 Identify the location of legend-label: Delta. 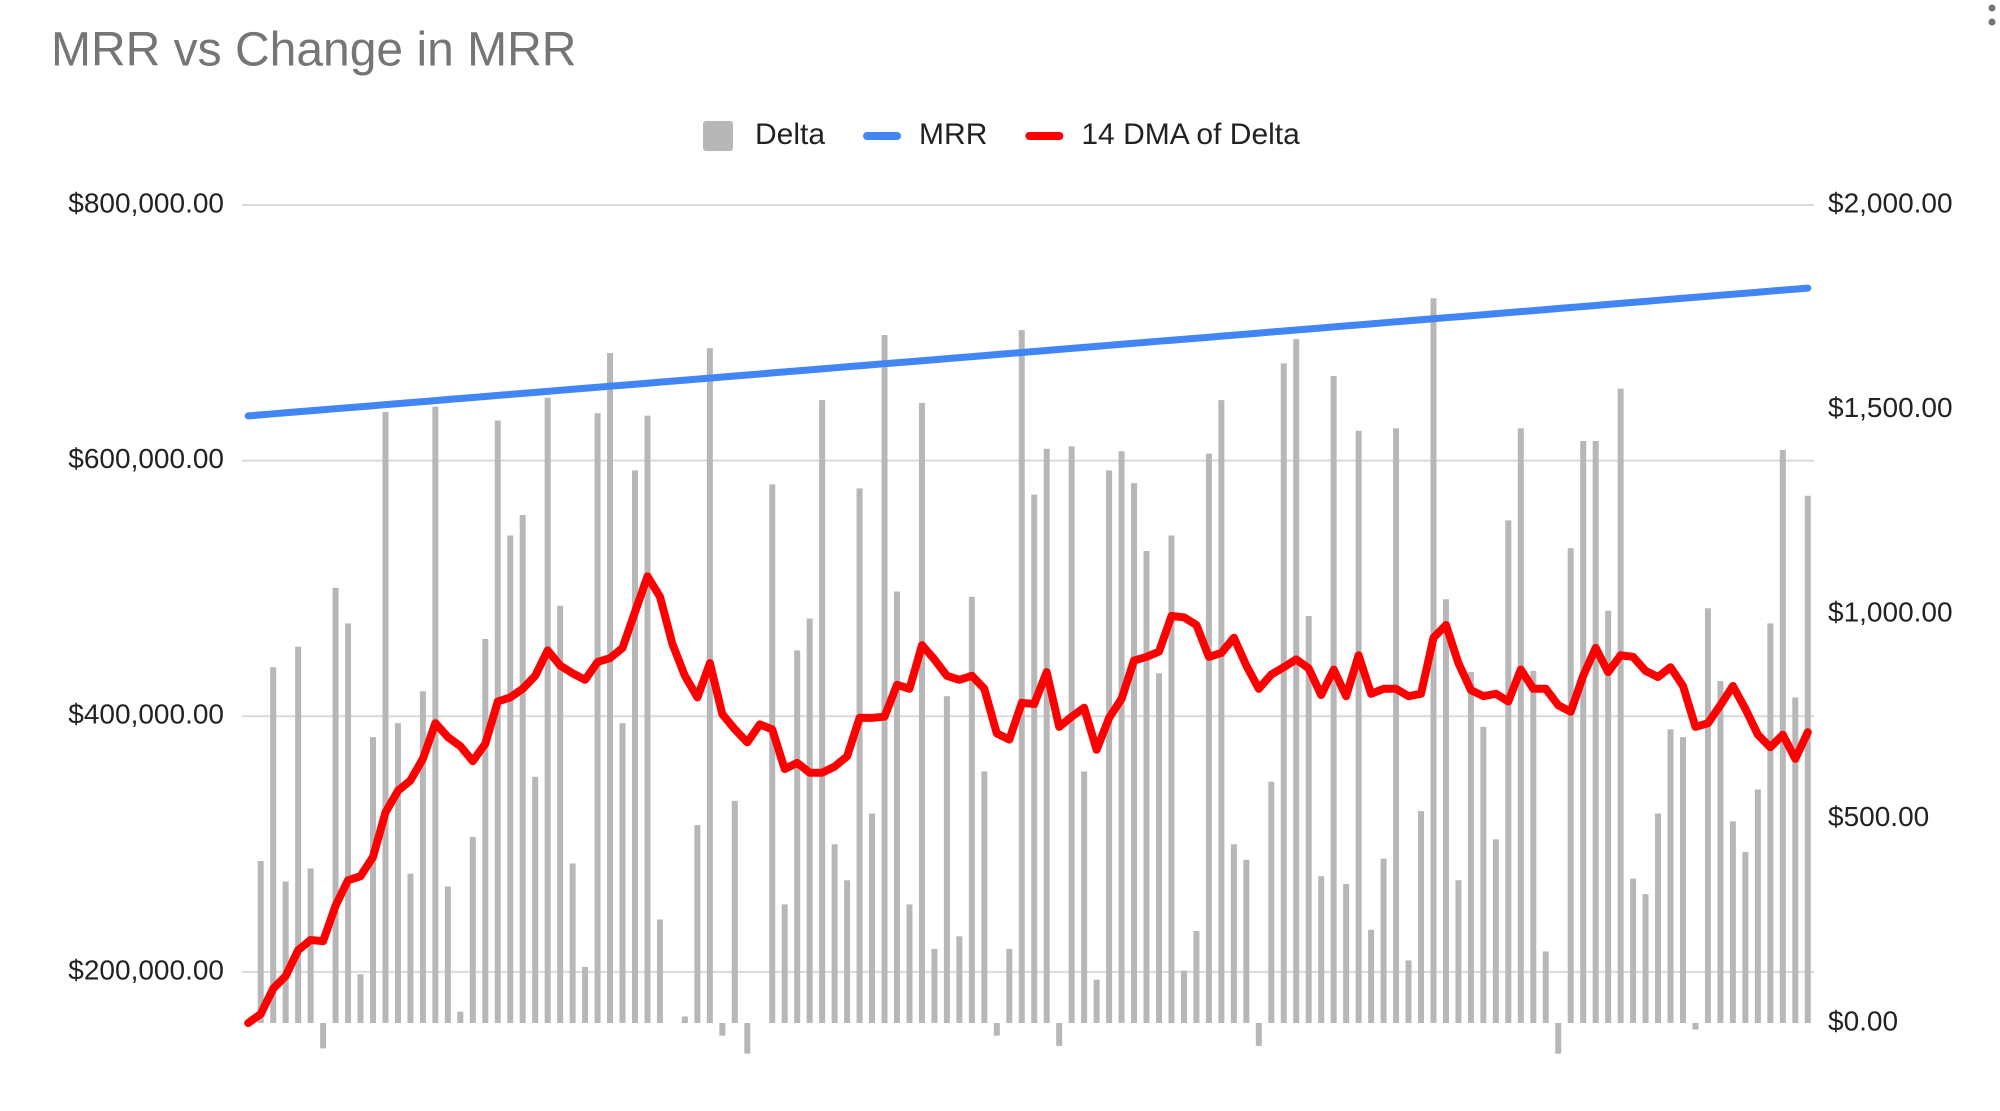
(790, 134).